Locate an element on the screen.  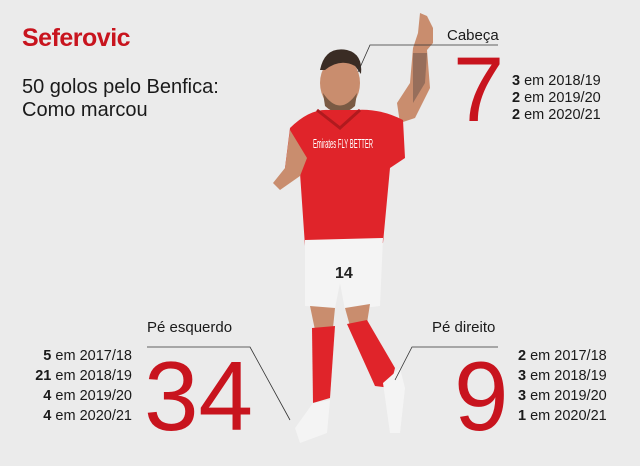
pe-esquerdo-callout-line is located at coordinates (219, 383).